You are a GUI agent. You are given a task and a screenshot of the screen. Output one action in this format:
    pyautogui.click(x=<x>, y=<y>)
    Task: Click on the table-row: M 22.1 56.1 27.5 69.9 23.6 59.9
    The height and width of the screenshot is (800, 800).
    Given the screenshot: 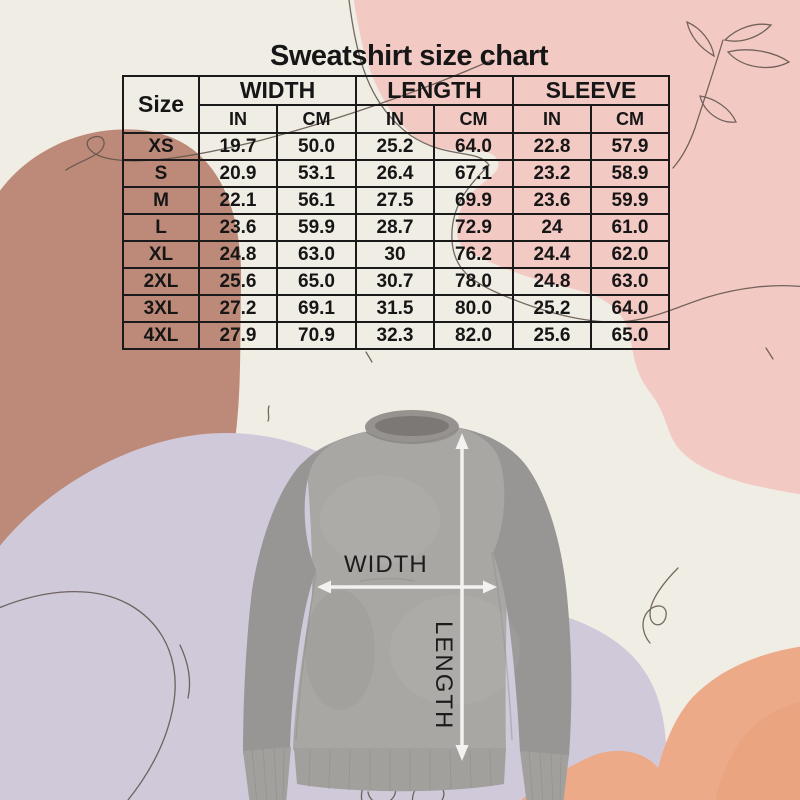 What is the action you would take?
    pyautogui.click(x=396, y=200)
    